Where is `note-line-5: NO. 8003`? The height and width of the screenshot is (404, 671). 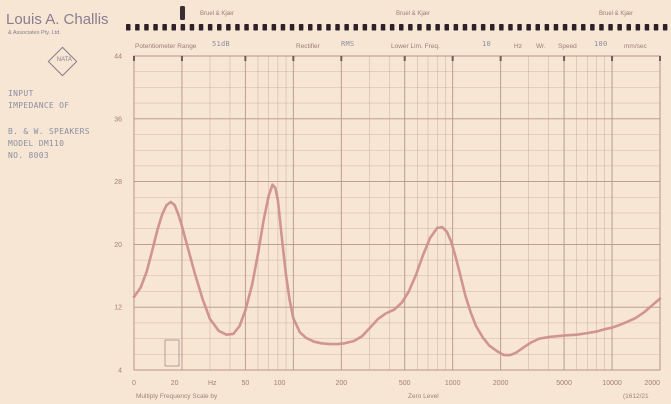 note-line-5: NO. 8003 is located at coordinates (28, 155).